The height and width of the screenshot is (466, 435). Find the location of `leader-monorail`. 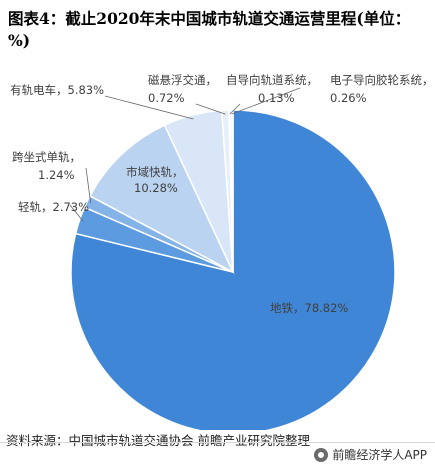

leader-monorail is located at coordinates (88, 185).